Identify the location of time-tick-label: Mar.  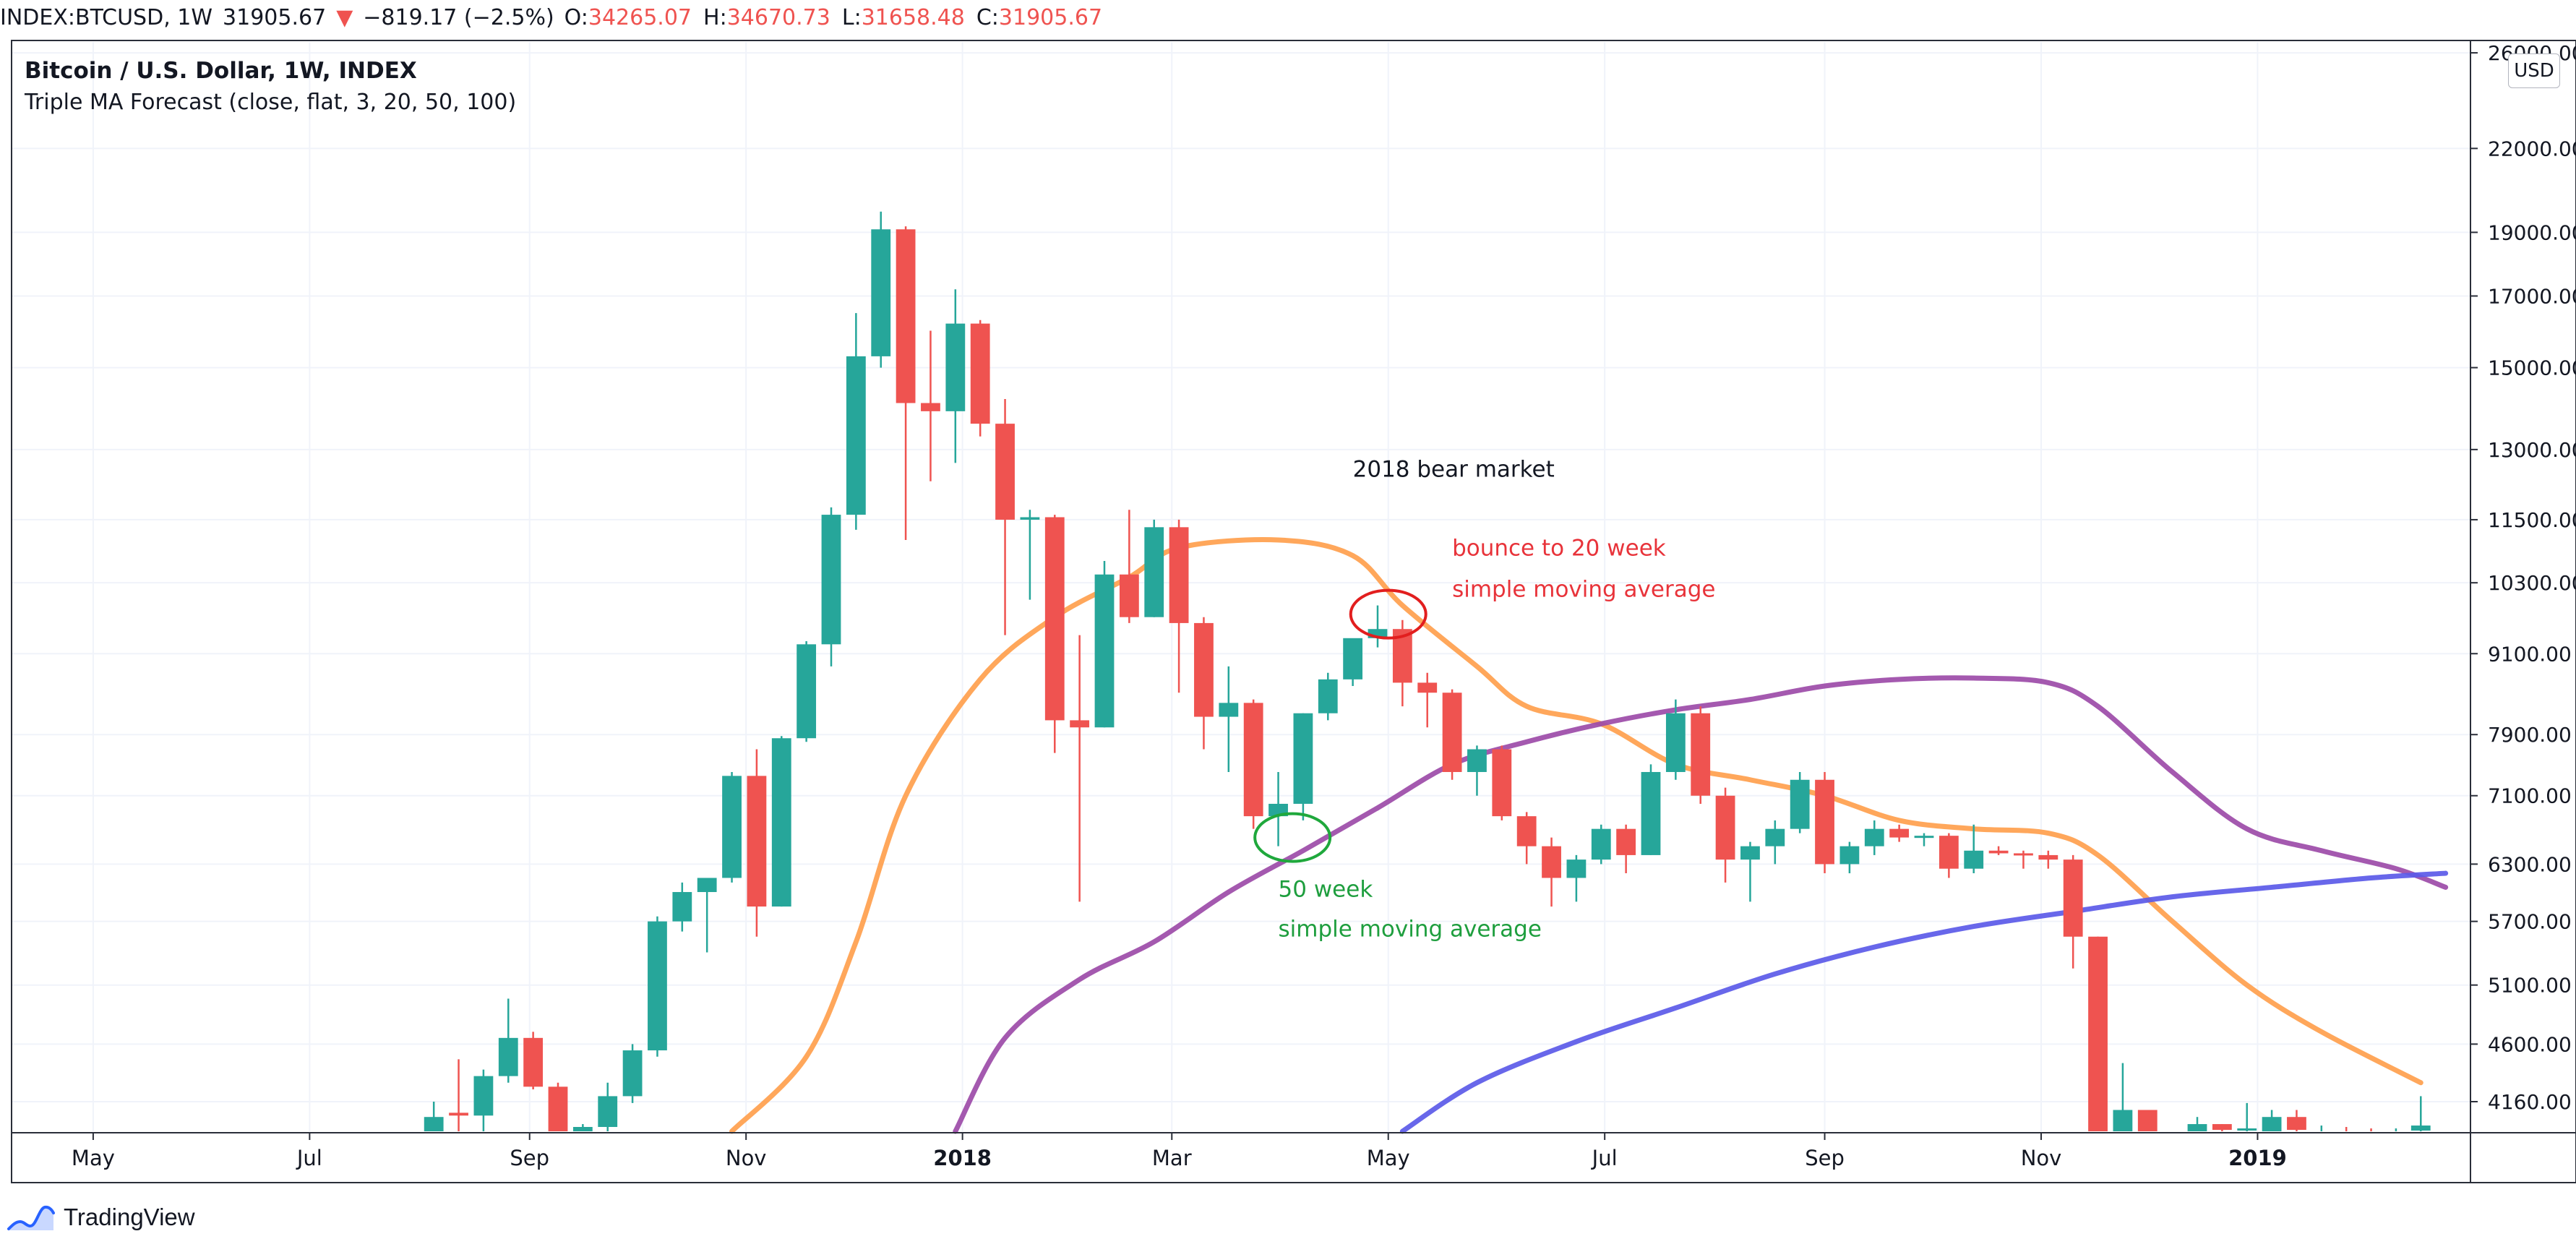
(1172, 1158).